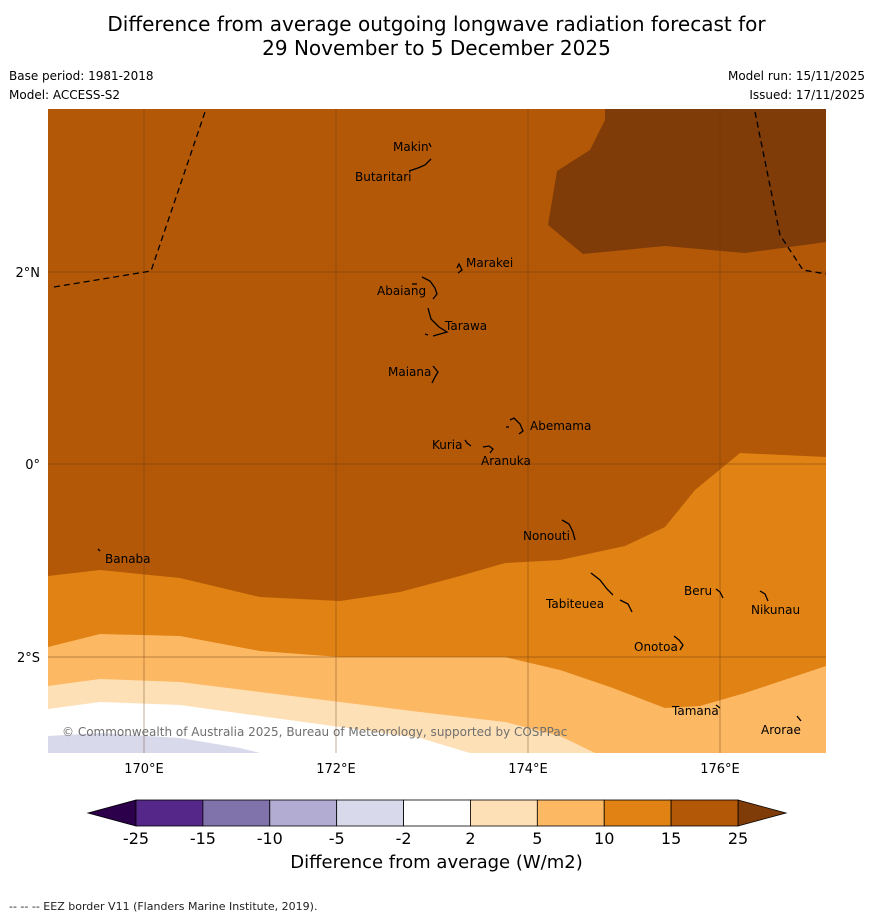 The image size is (873, 919). What do you see at coordinates (796, 86) in the screenshot?
I see `meta-right: Model run: 15/11/2025 Issued: 17/11/2025` at bounding box center [796, 86].